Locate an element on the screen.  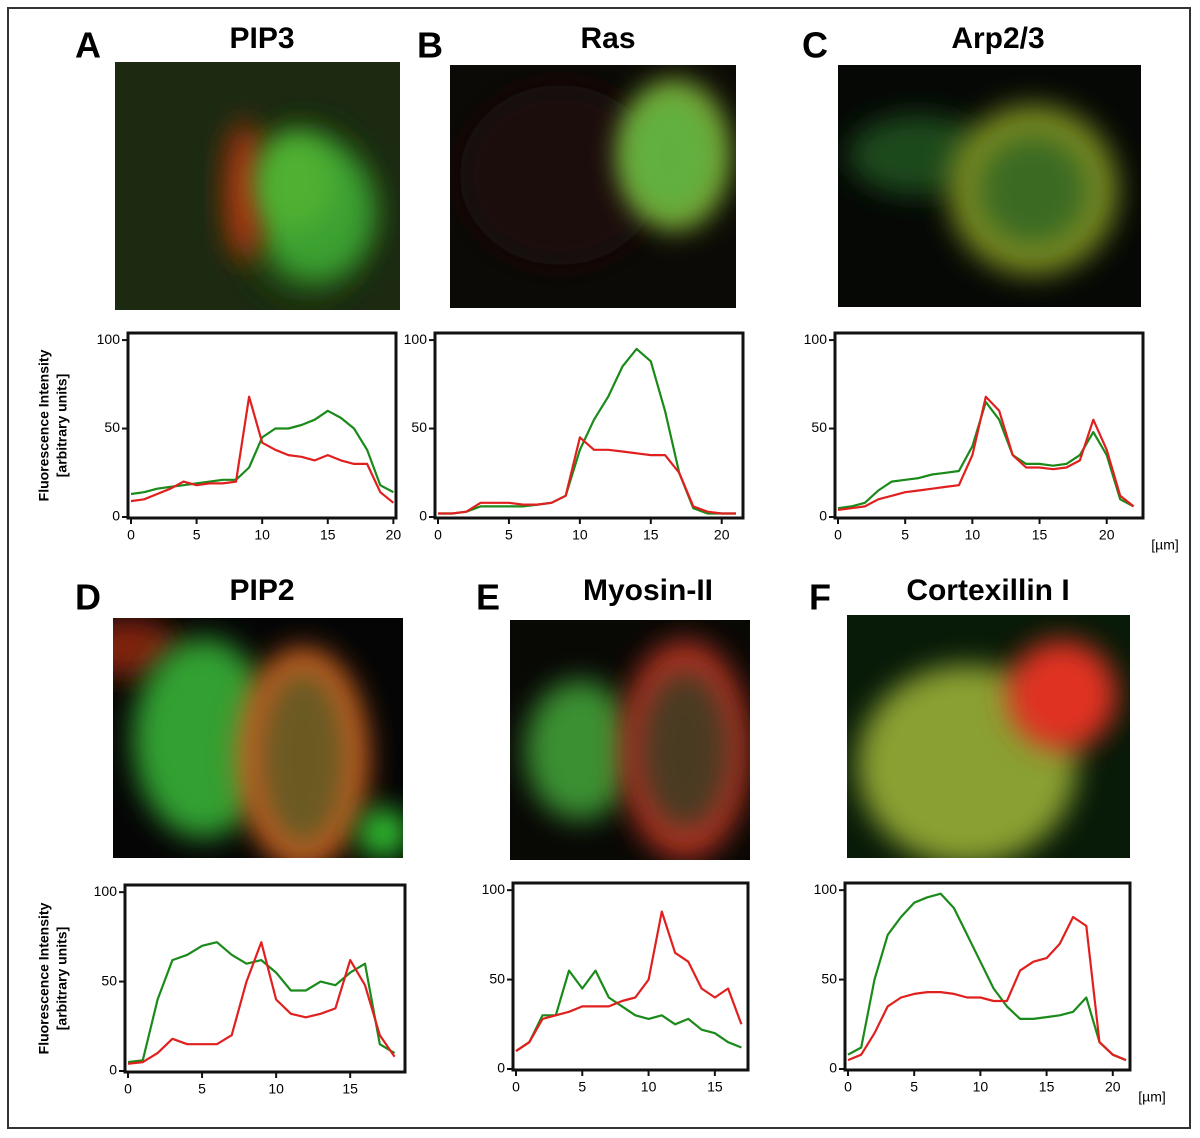
panel-title: Ras is located at coordinates (607, 38).